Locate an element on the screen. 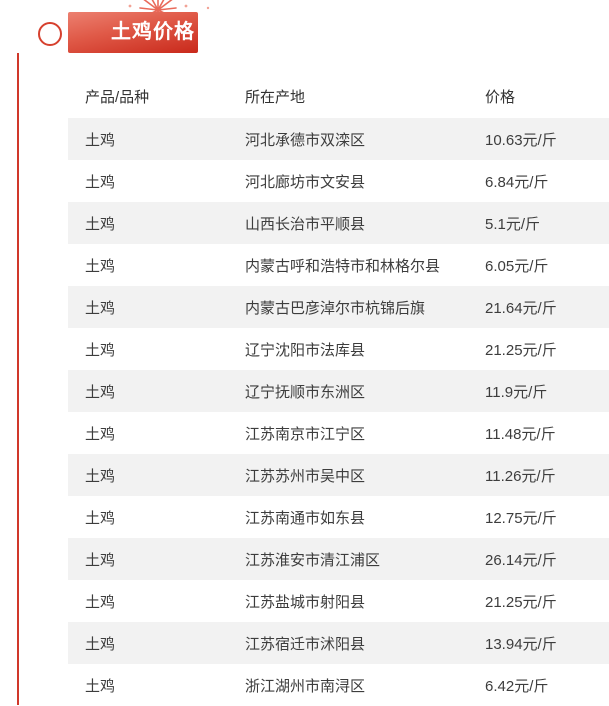  table-row: 土鸡 江苏淮安市清江浦区 26.14元/斤 is located at coordinates (338, 559).